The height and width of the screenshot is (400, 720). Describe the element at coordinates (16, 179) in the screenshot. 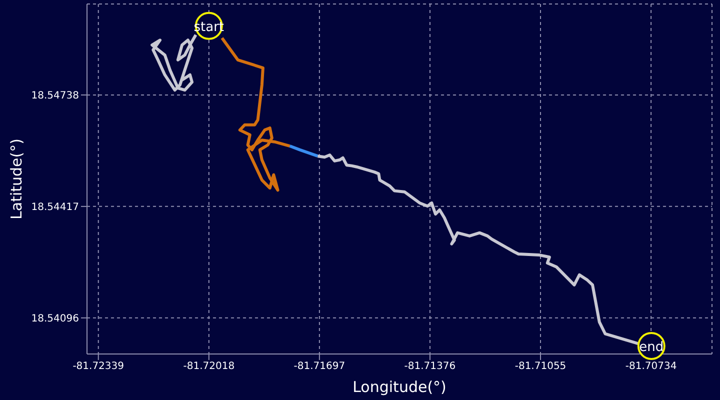

I see `y-axis-title: Latitude(°)` at that location.